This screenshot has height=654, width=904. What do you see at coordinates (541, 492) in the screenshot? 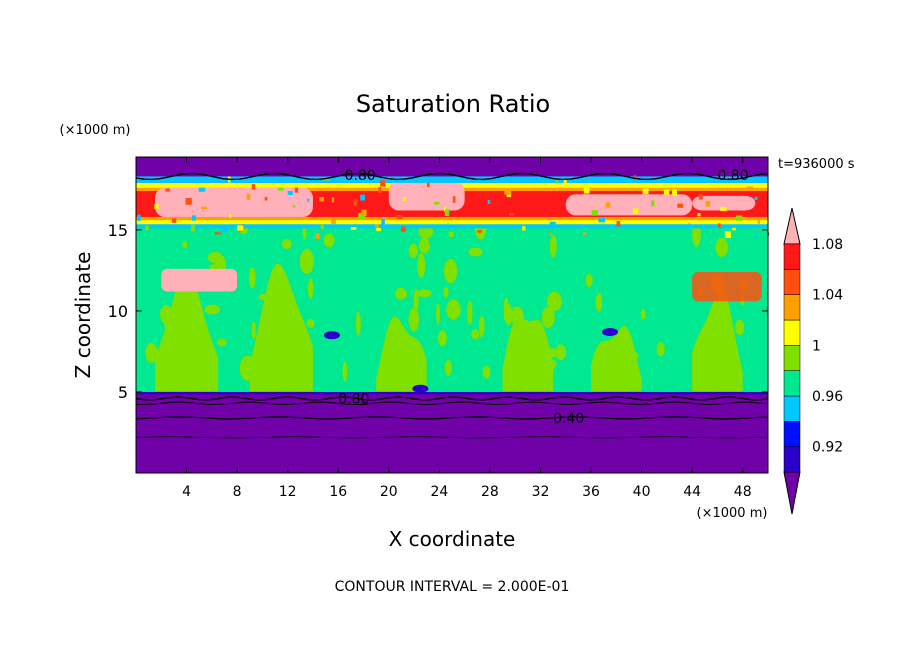
I see `x-tick-label: 32` at bounding box center [541, 492].